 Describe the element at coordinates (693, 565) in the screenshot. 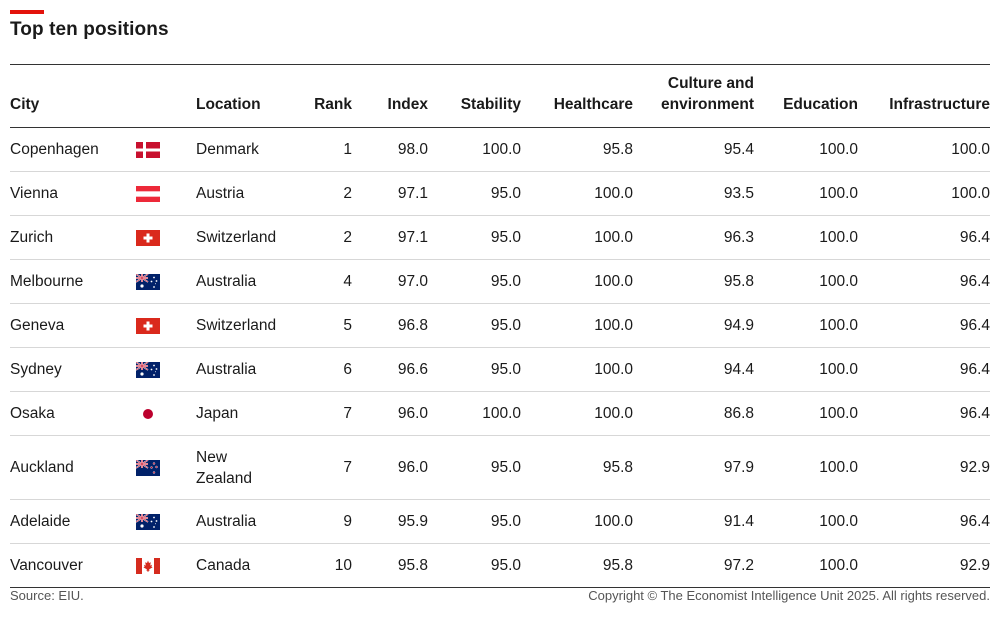

I see `culture-cell: 97.2` at that location.